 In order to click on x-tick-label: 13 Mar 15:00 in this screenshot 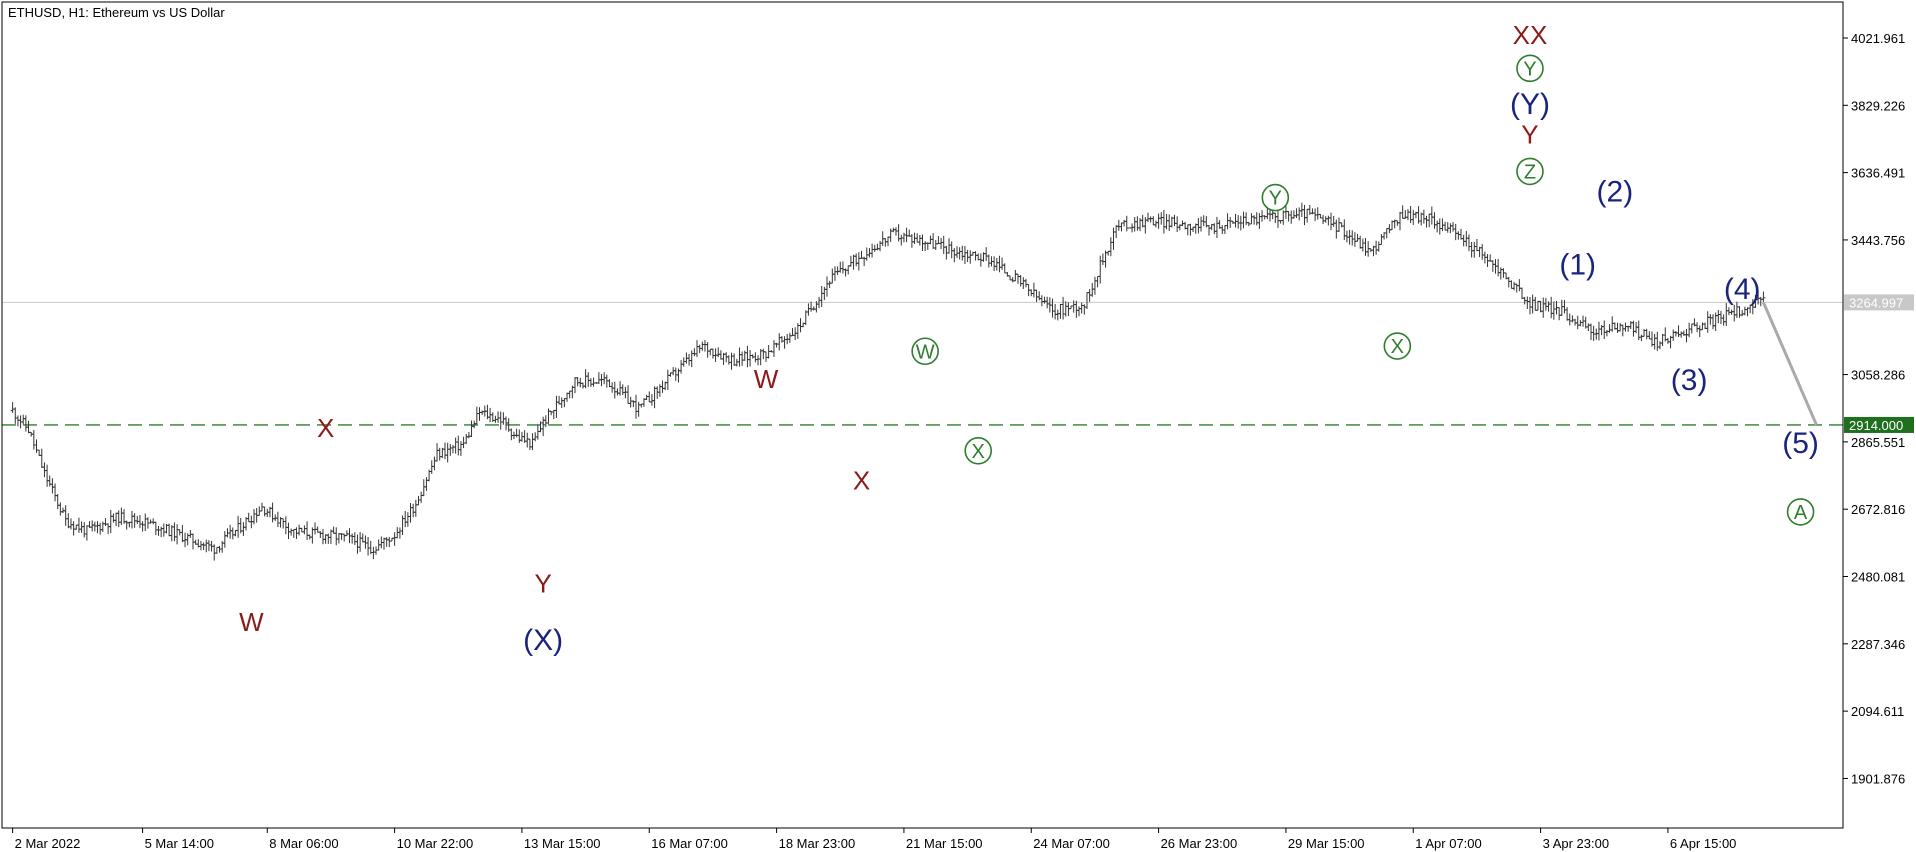, I will do `click(562, 843)`.